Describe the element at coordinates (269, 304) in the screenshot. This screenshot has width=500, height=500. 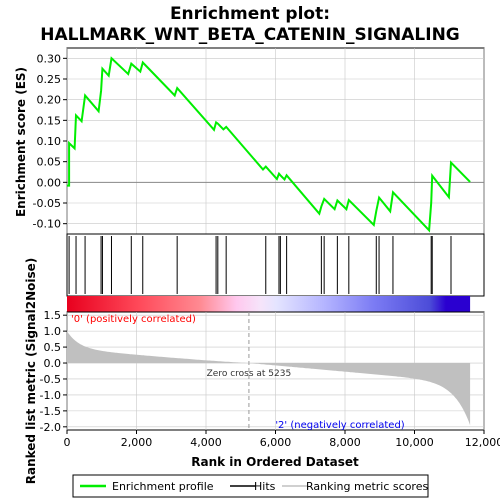
I see `rank-color-bar` at that location.